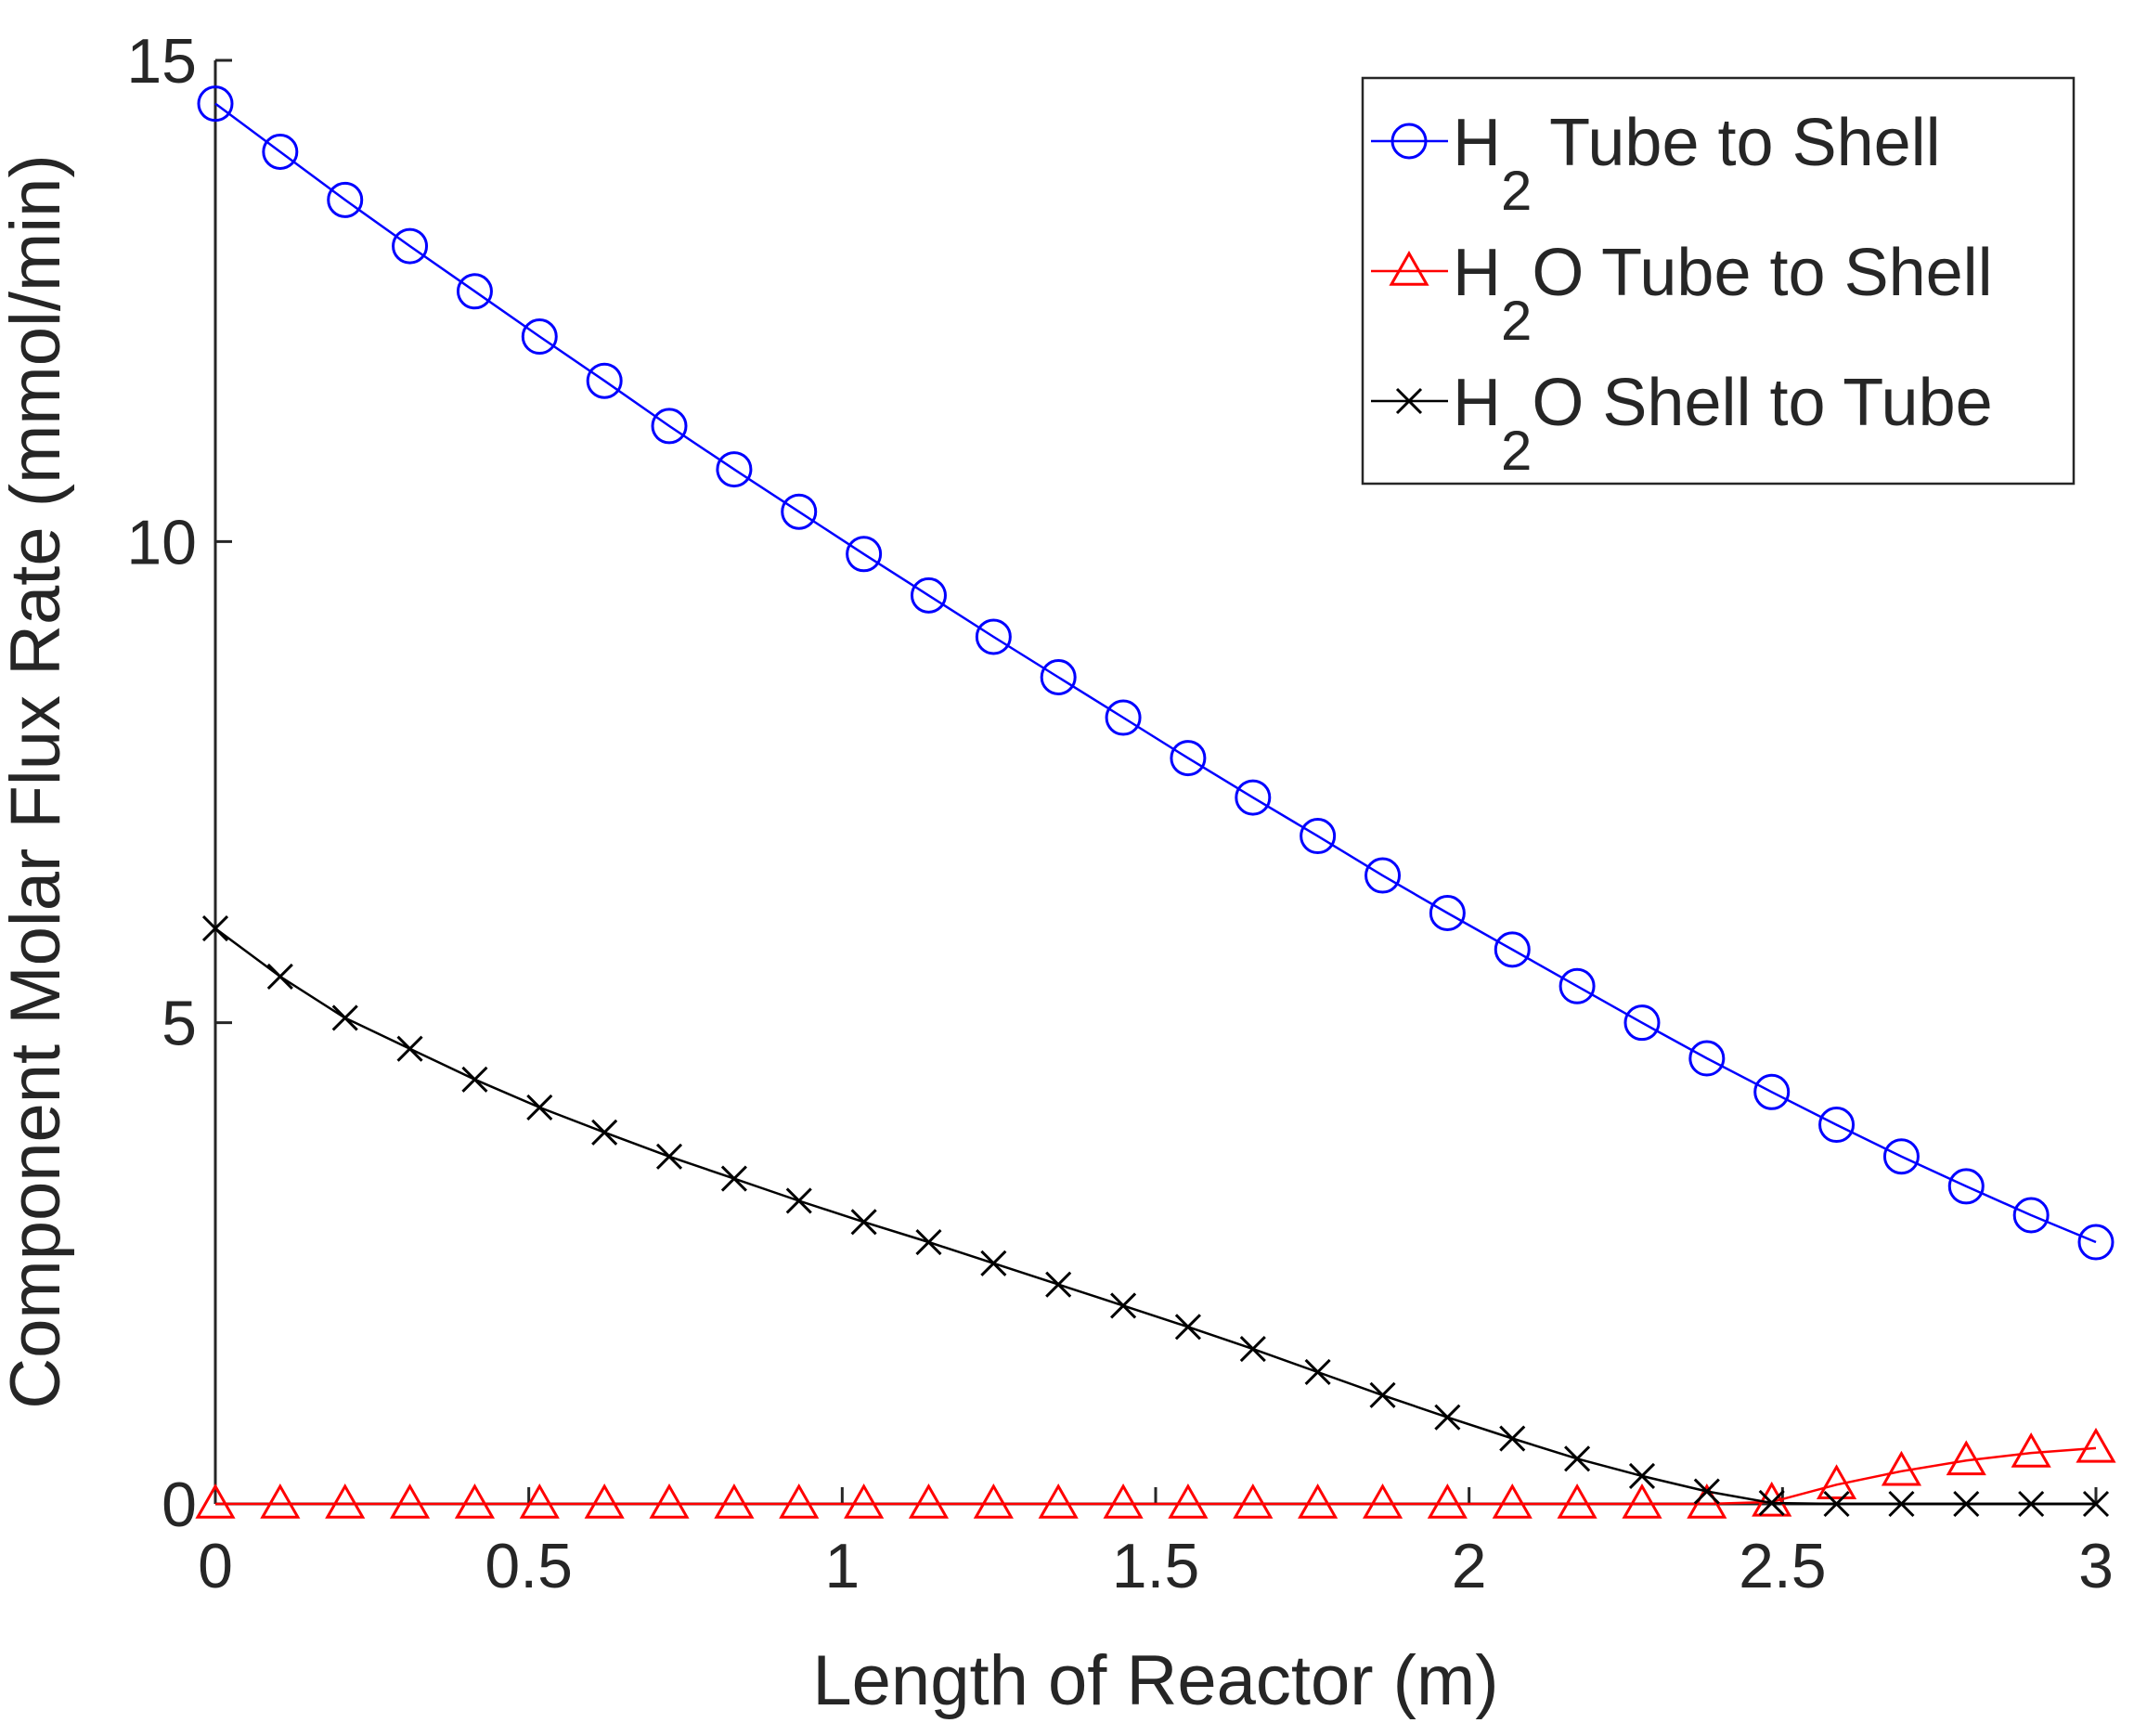  What do you see at coordinates (1723, 294) in the screenshot?
I see `legend-label: H2O Tube to Shell` at bounding box center [1723, 294].